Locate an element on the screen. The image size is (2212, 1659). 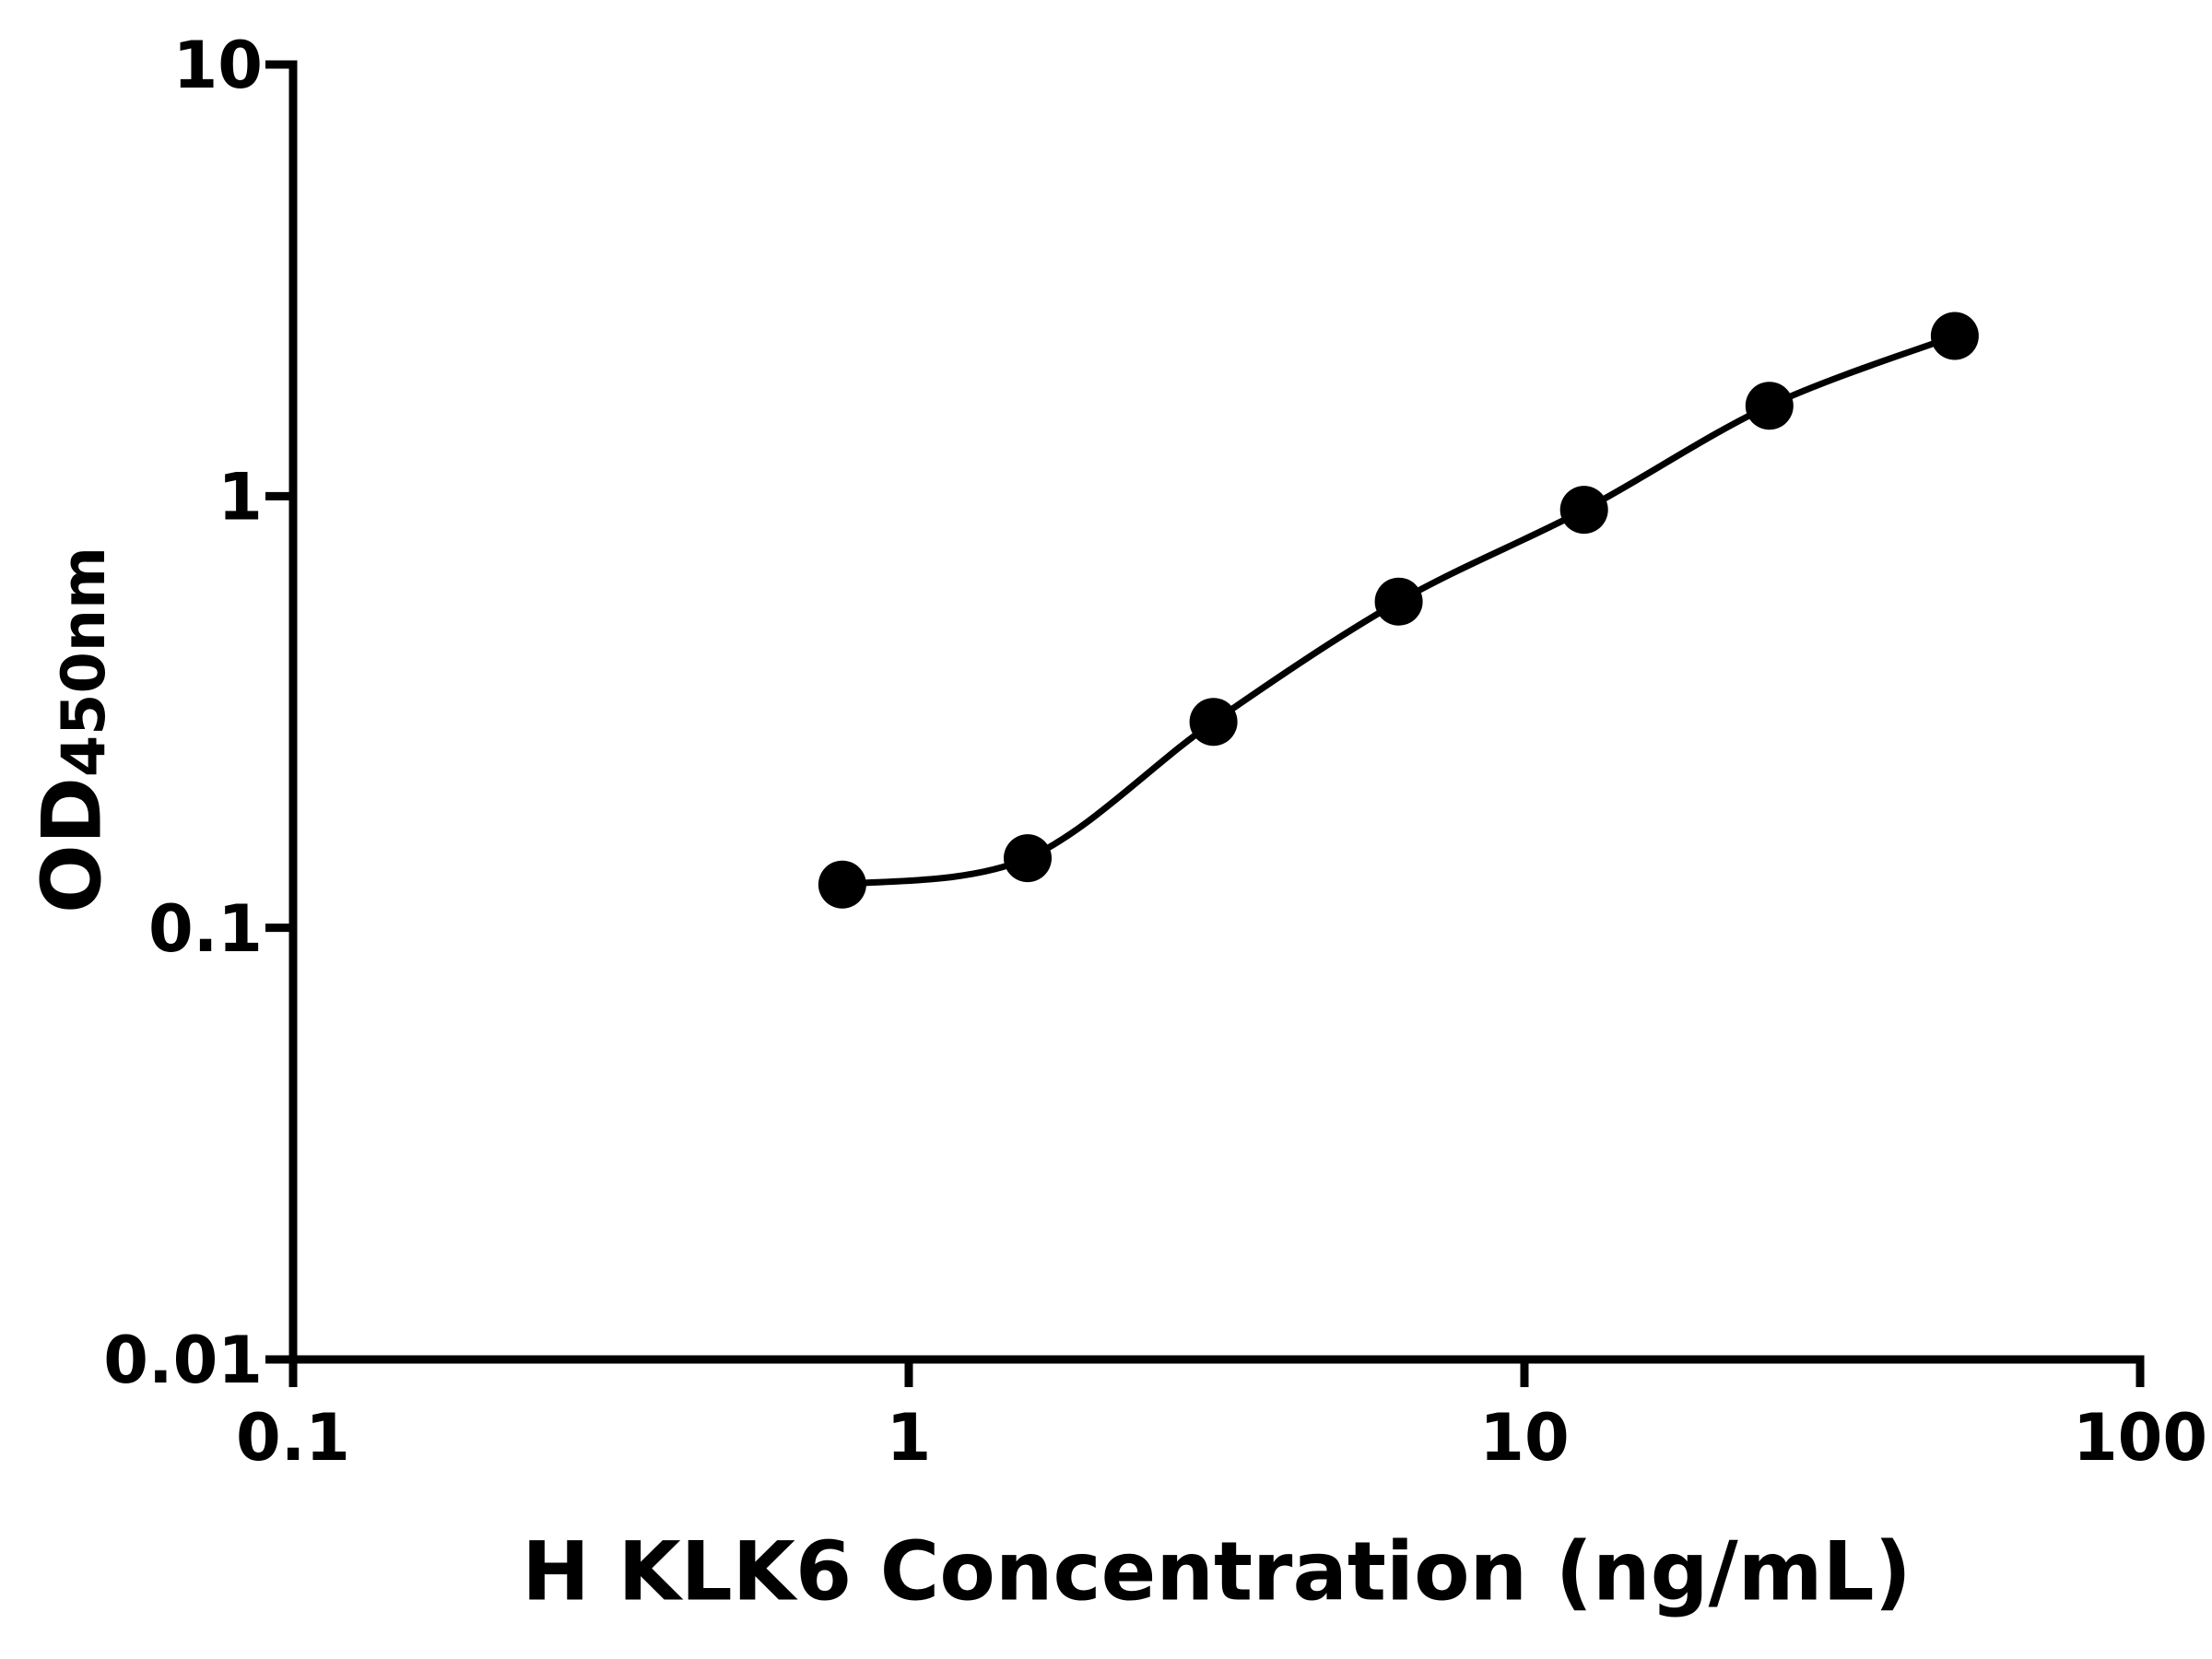
x-tick-label: 0.1 is located at coordinates (293, 1438).